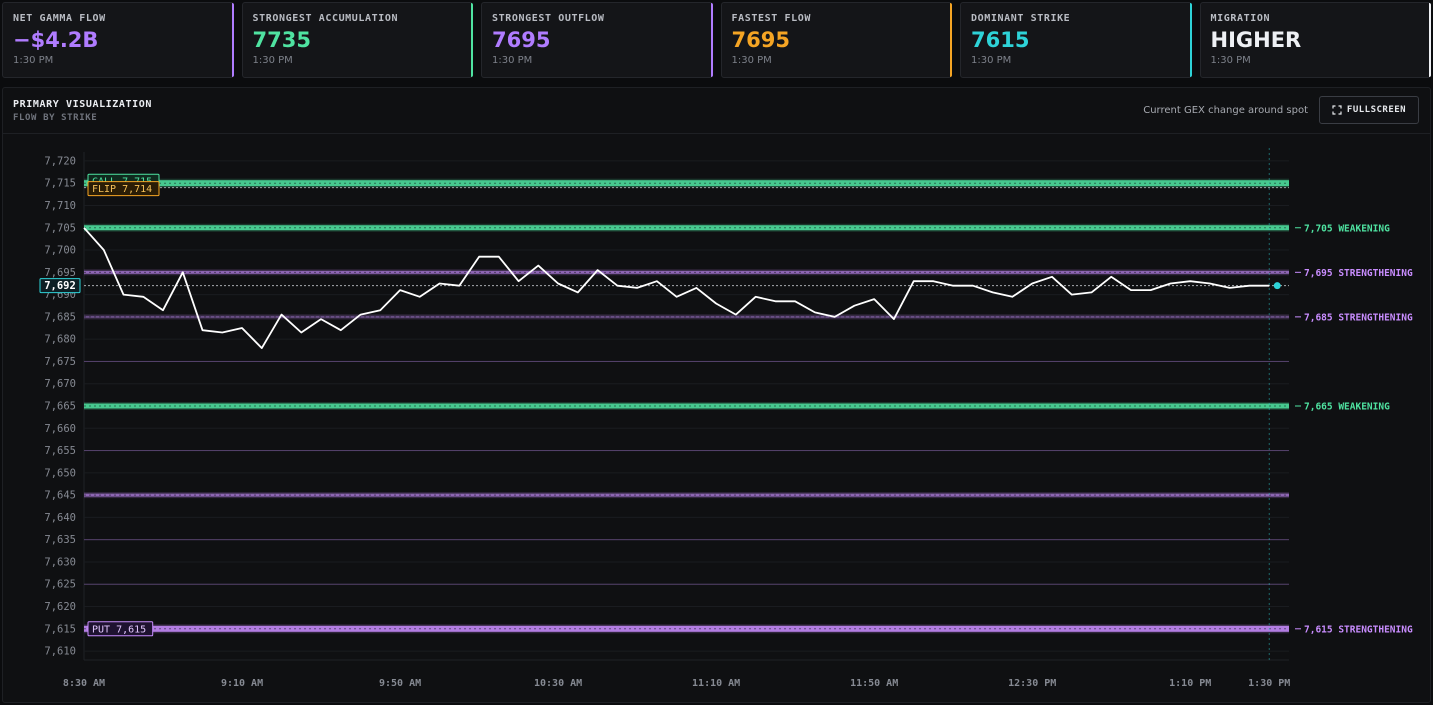 The image size is (1433, 705). I want to click on flip-tag-text: FLIP 7,714, so click(122, 189).